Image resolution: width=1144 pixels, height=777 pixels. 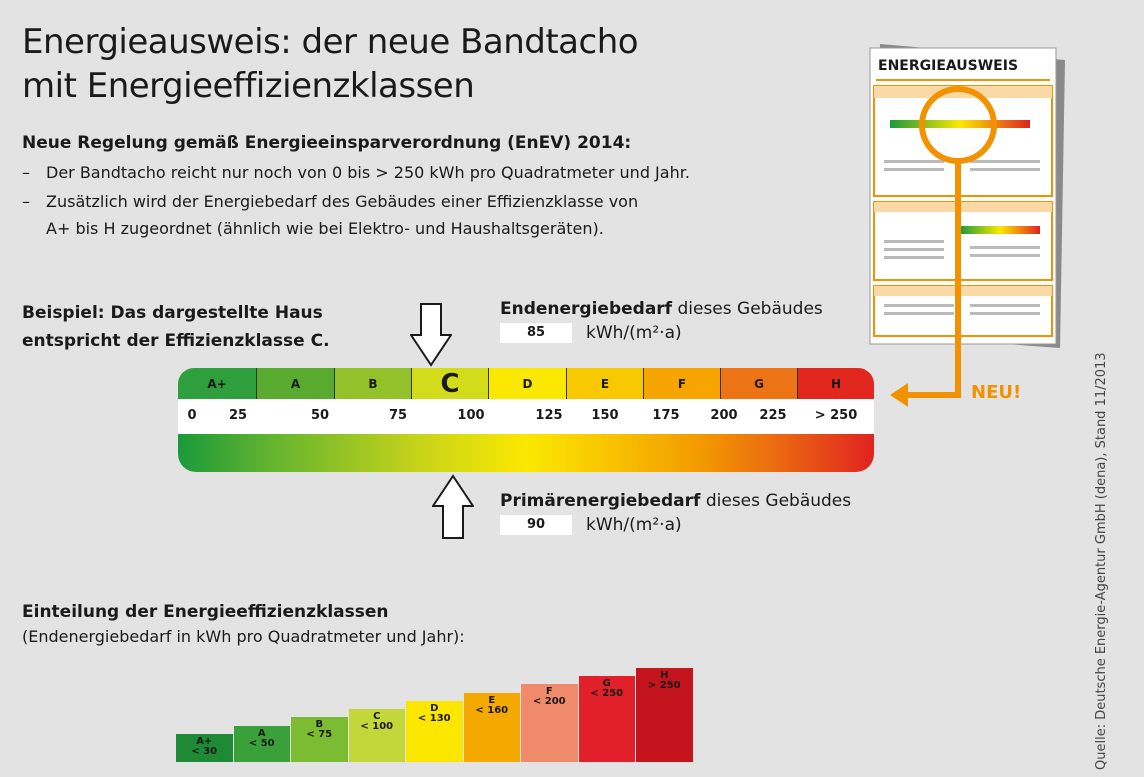 What do you see at coordinates (967, 225) in the screenshot?
I see `energy-certificate-illustration: ENERGIEAUSWEIS` at bounding box center [967, 225].